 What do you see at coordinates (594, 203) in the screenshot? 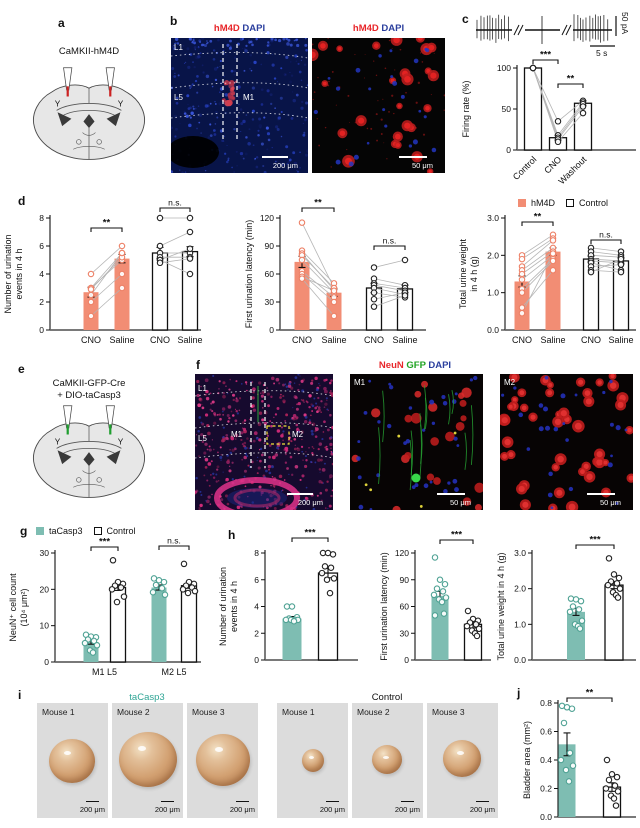
I see `control-legend-label: Control` at bounding box center [594, 203].